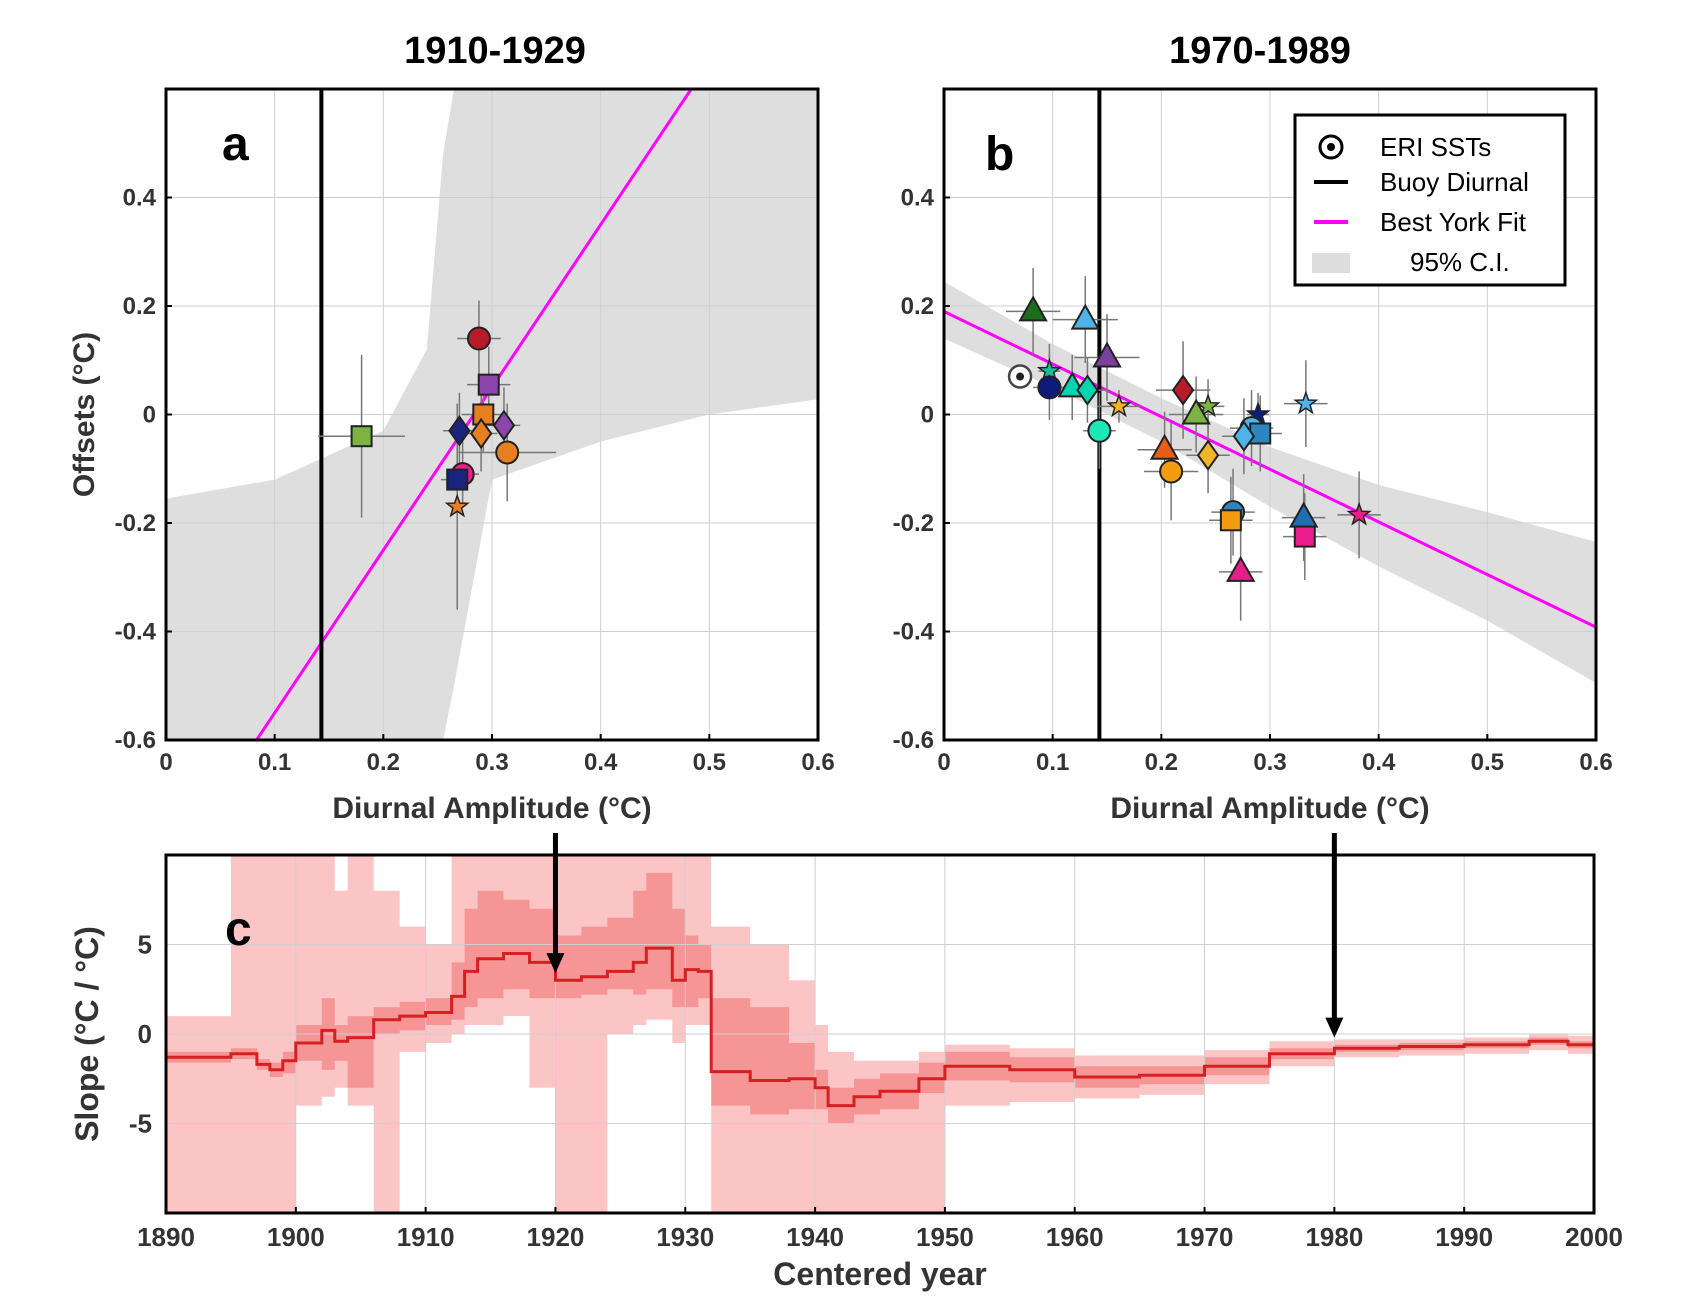 This screenshot has width=1687, height=1312. I want to click on legend-eri-marker, so click(1331, 147).